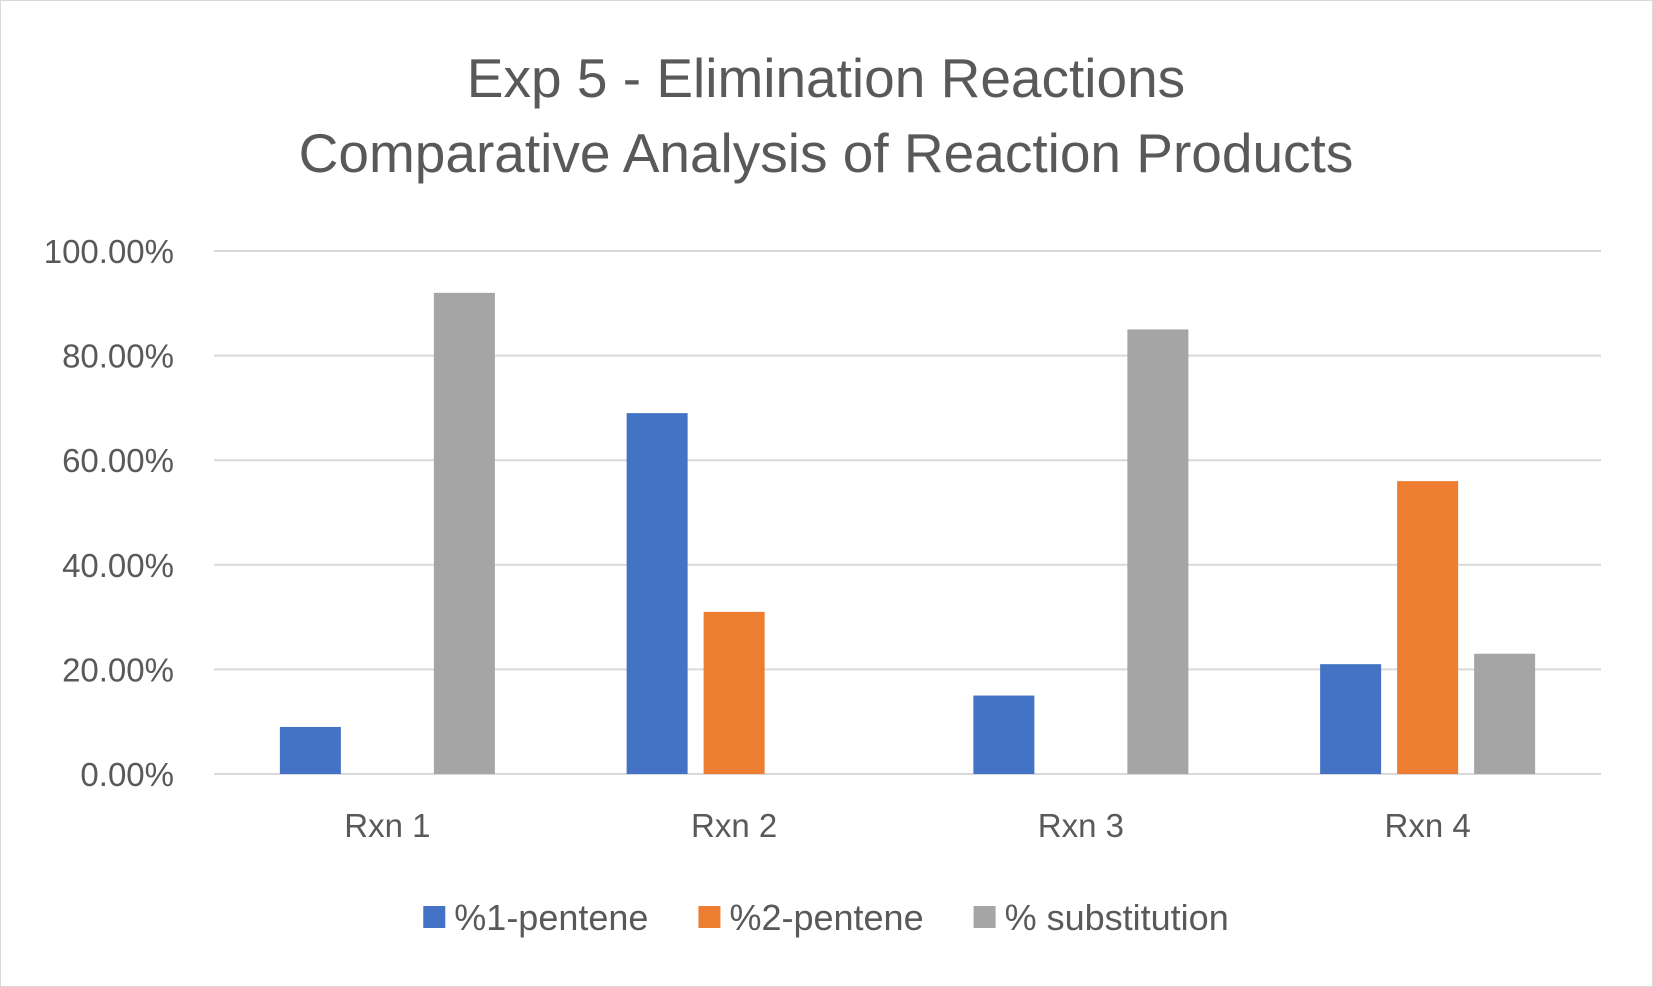 This screenshot has height=987, width=1653. Describe the element at coordinates (1117, 917) in the screenshot. I see `legend-label: % substitution` at that location.